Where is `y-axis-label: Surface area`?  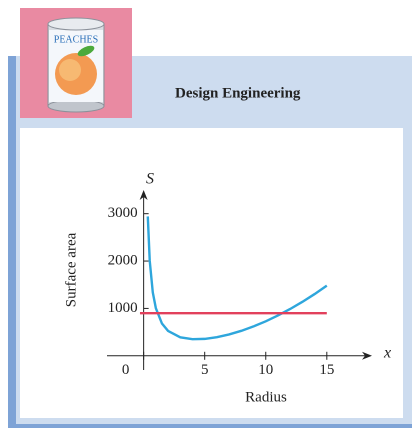
y-axis-label: Surface area is located at coordinates (71, 269).